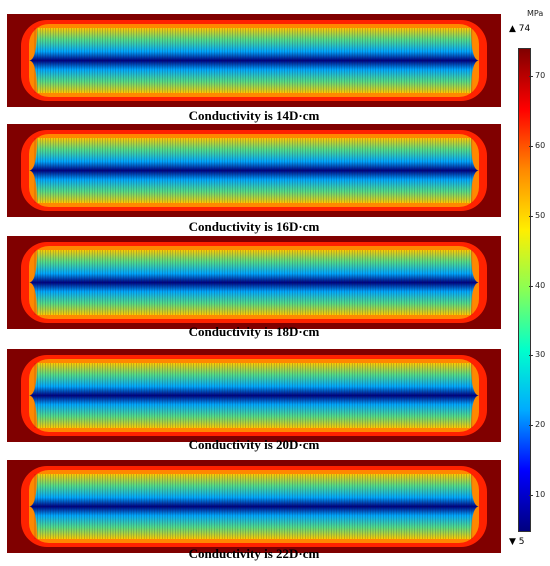 This screenshot has height=566, width=550. I want to click on colorbar-tick-label: 30, so click(540, 355).